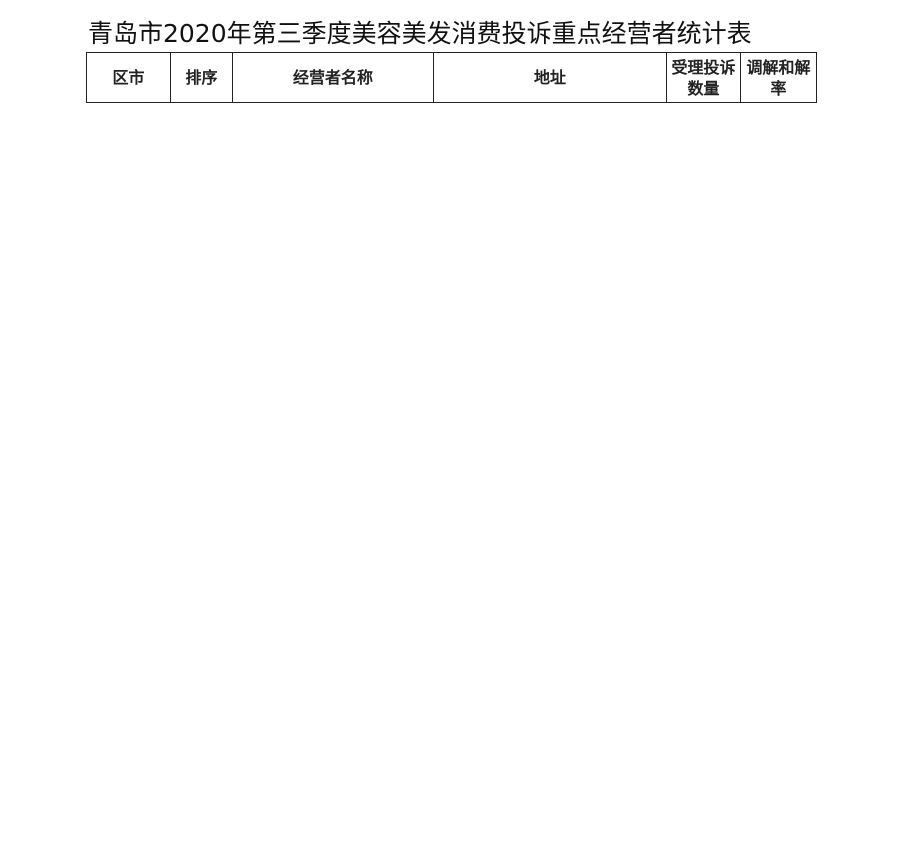 The width and height of the screenshot is (900, 858). I want to click on header-rate: 调解和解率, so click(778, 77).